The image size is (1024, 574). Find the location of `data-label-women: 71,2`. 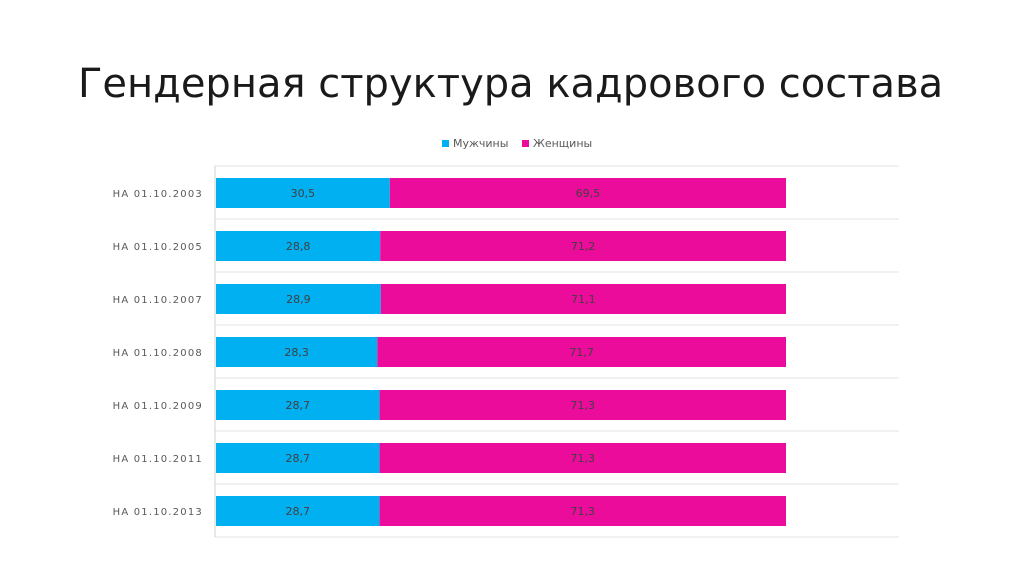

data-label-women: 71,2 is located at coordinates (583, 246).